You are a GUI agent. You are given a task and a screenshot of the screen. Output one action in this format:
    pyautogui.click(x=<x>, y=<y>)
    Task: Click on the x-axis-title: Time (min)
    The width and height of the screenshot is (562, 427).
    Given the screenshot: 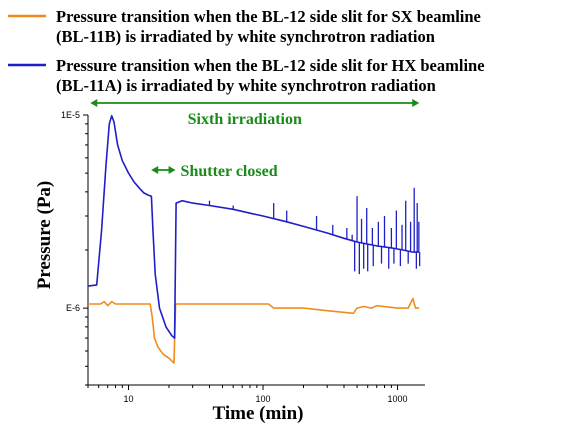 What is the action you would take?
    pyautogui.click(x=258, y=413)
    